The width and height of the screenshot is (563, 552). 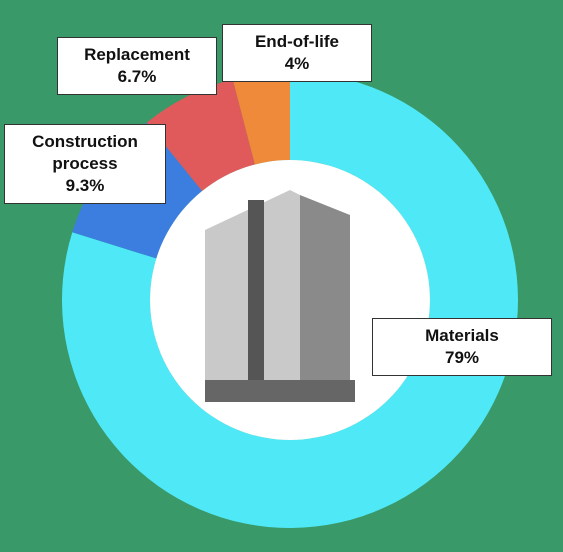 What do you see at coordinates (137, 54) in the screenshot?
I see `category-label: Replacement` at bounding box center [137, 54].